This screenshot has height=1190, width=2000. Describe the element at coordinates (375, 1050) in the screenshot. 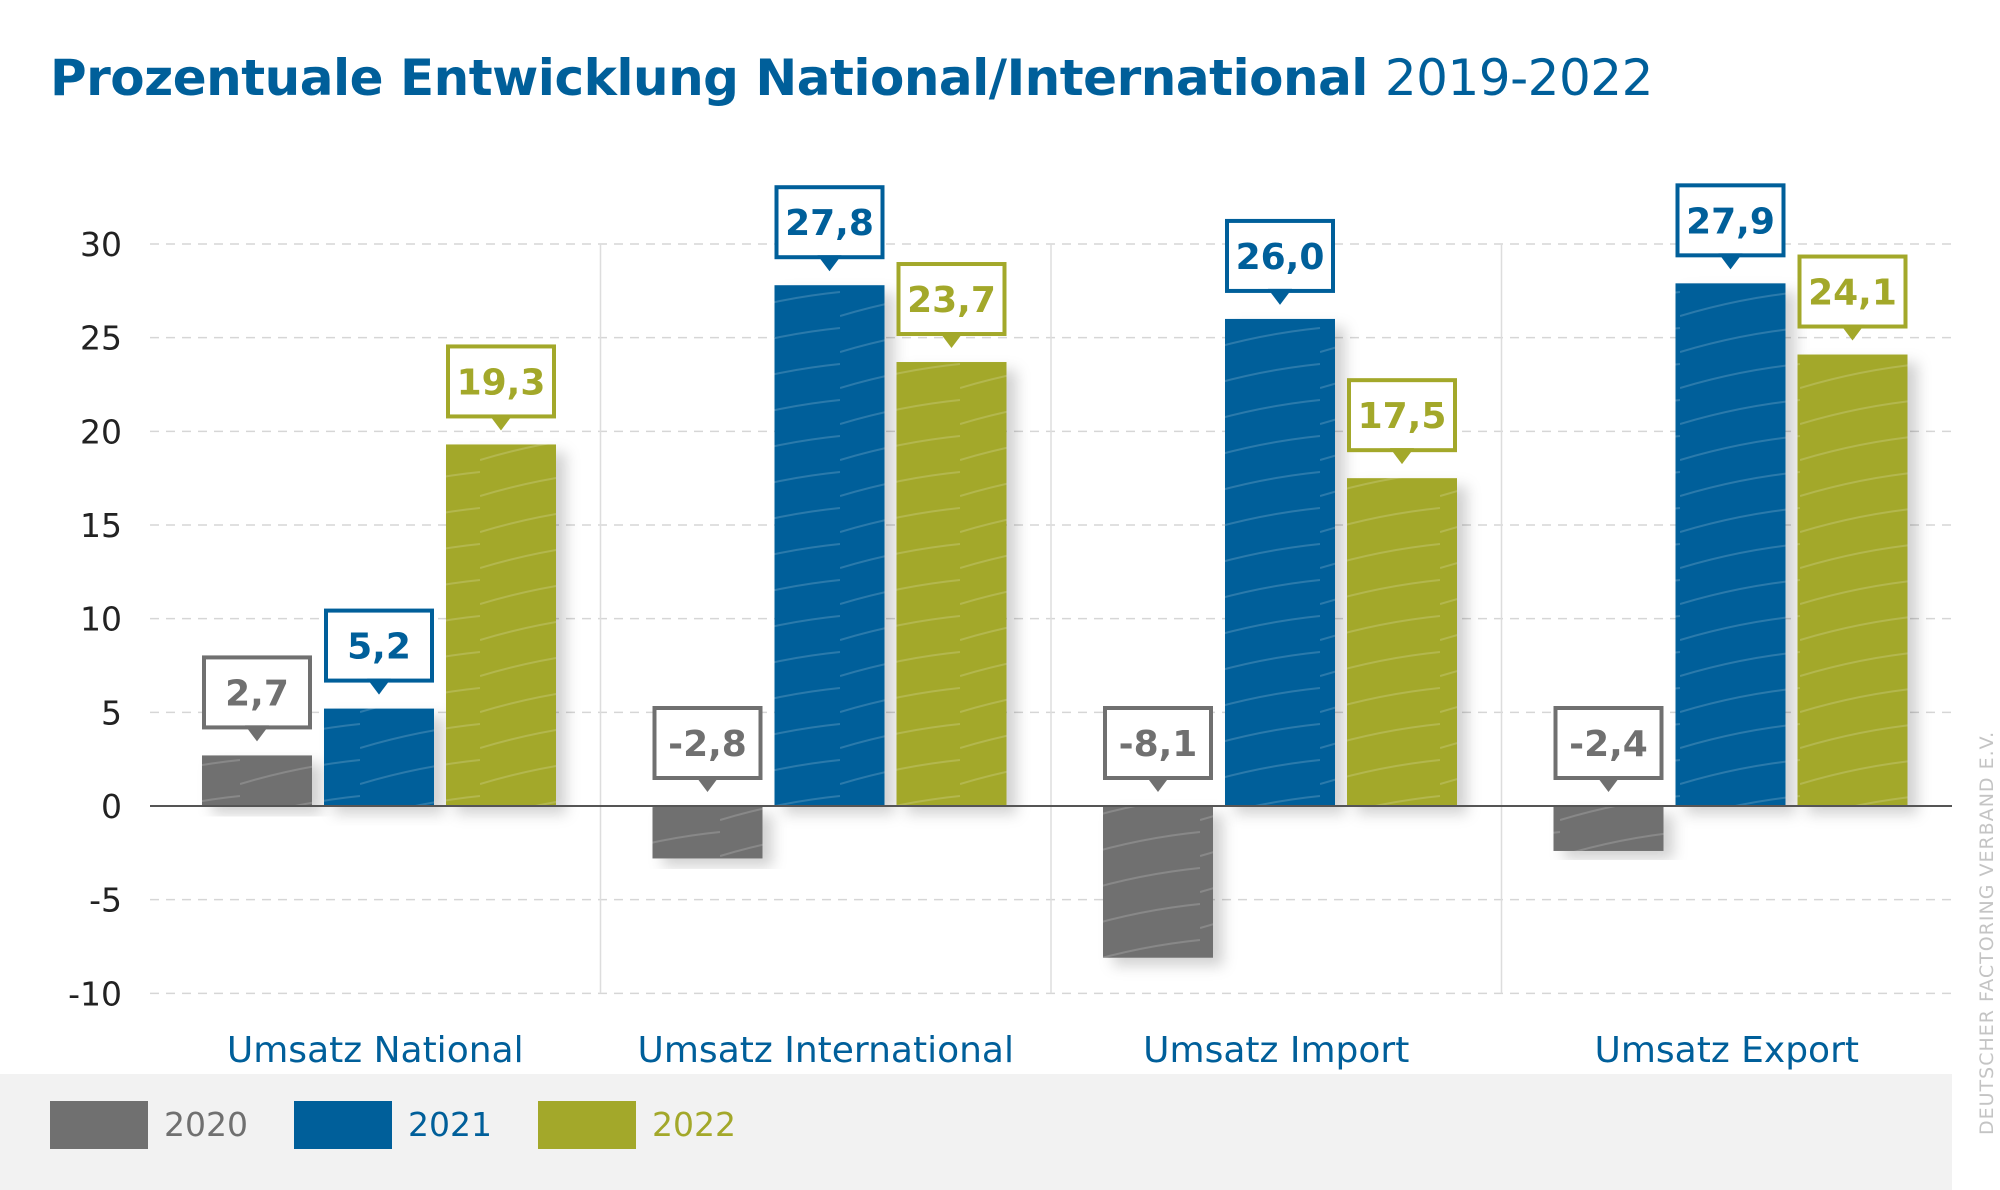

I see `category-label: Umsatz National` at that location.